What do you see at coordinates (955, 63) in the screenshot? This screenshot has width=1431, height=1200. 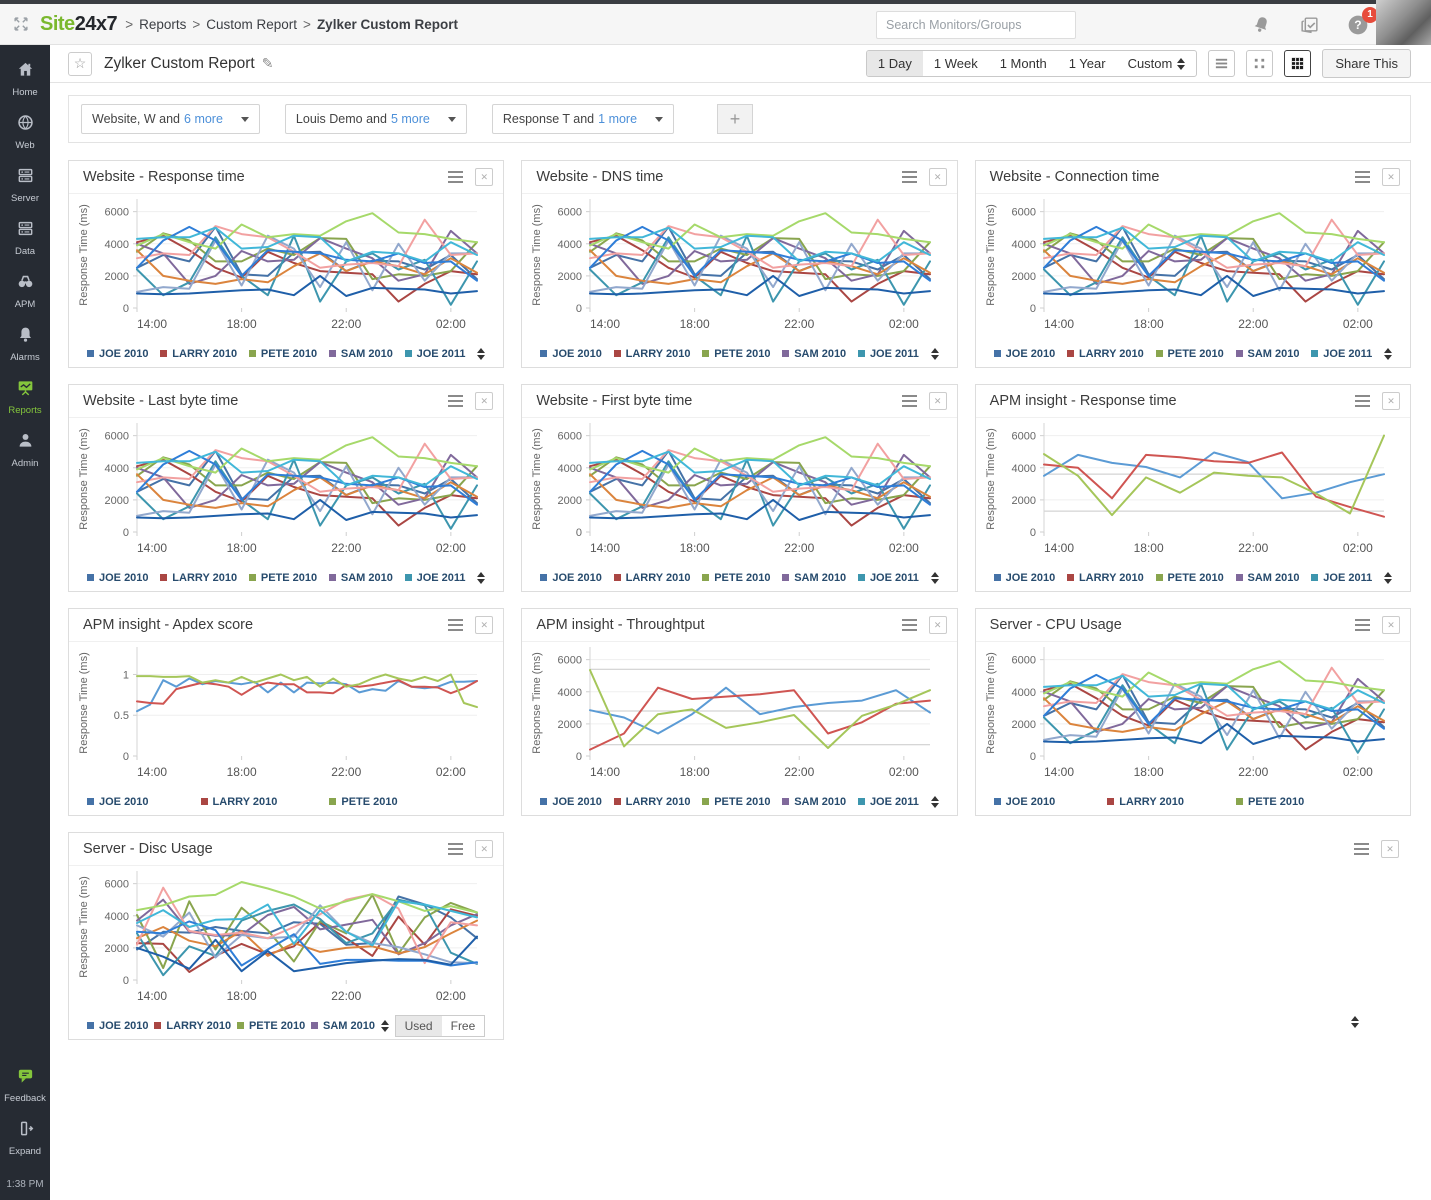 I see `range-1-week: 1 Week` at bounding box center [955, 63].